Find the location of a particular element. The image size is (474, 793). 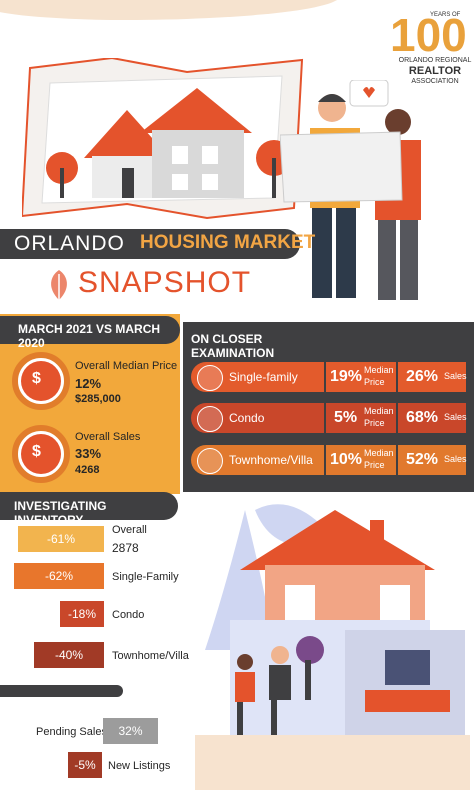

comparison-heading: MARCH 2021 VS MARCH 2020 is located at coordinates (90, 333).